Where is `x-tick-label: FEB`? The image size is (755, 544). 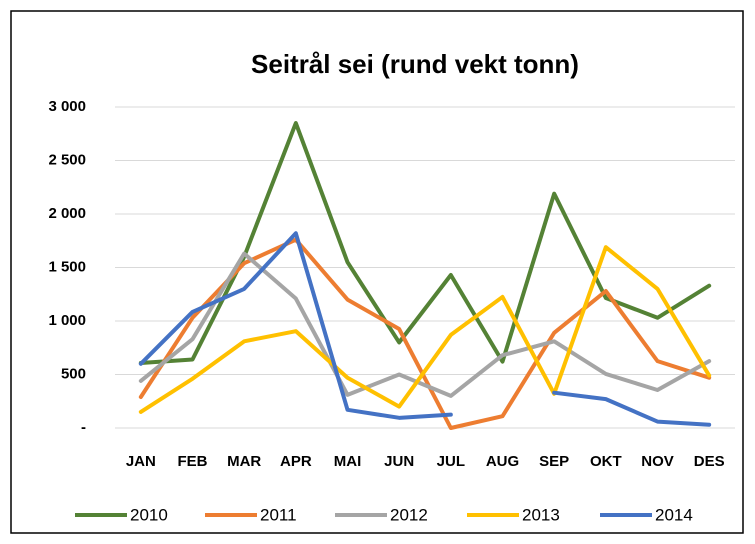 x-tick-label: FEB is located at coordinates (193, 461).